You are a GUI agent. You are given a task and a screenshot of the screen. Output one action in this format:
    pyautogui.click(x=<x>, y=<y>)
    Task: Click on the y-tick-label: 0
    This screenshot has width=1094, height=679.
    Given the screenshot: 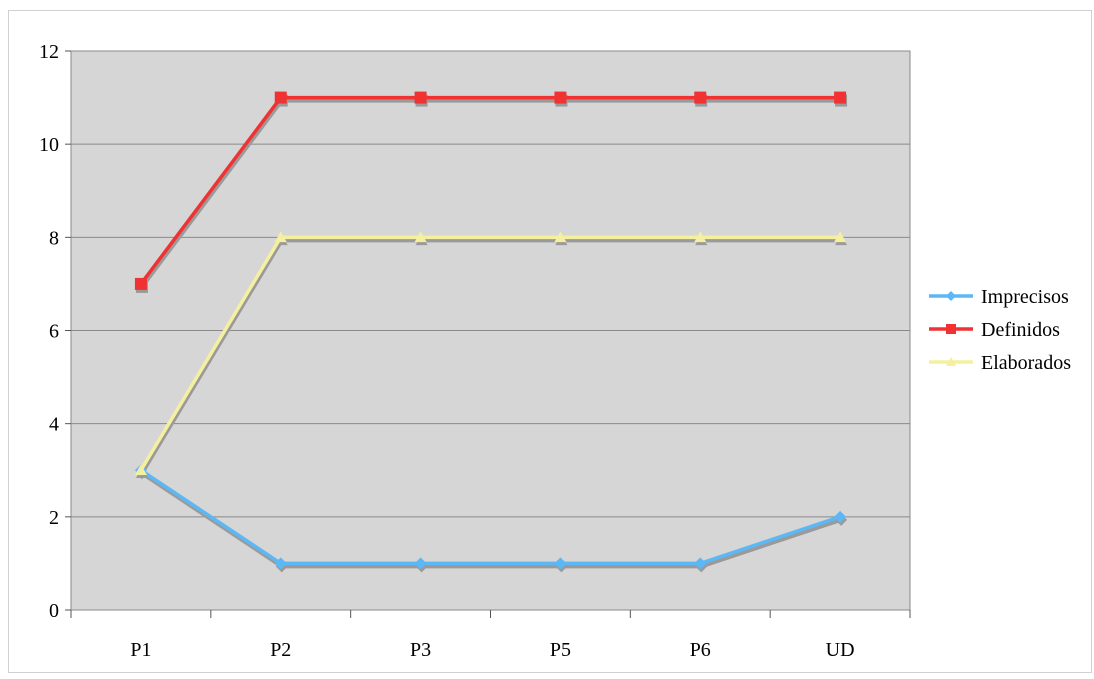 What is the action you would take?
    pyautogui.click(x=54, y=611)
    